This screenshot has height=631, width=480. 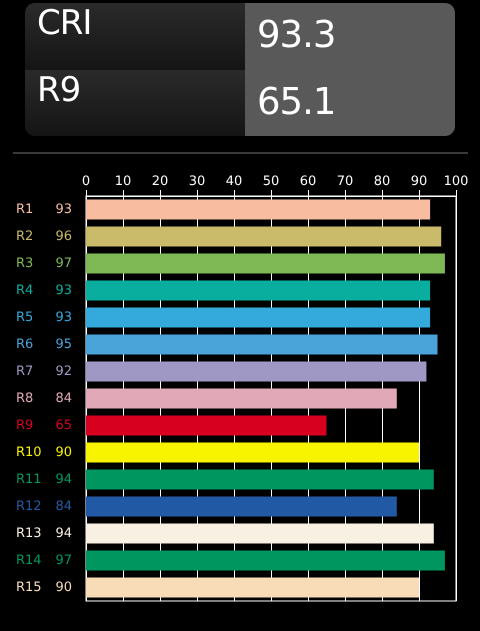 I want to click on y-tick-label: R6, so click(x=25, y=344).